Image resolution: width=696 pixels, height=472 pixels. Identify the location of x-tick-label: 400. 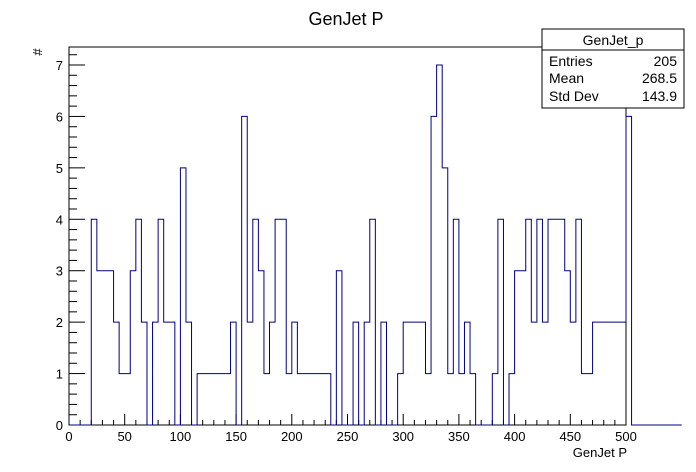
(515, 436).